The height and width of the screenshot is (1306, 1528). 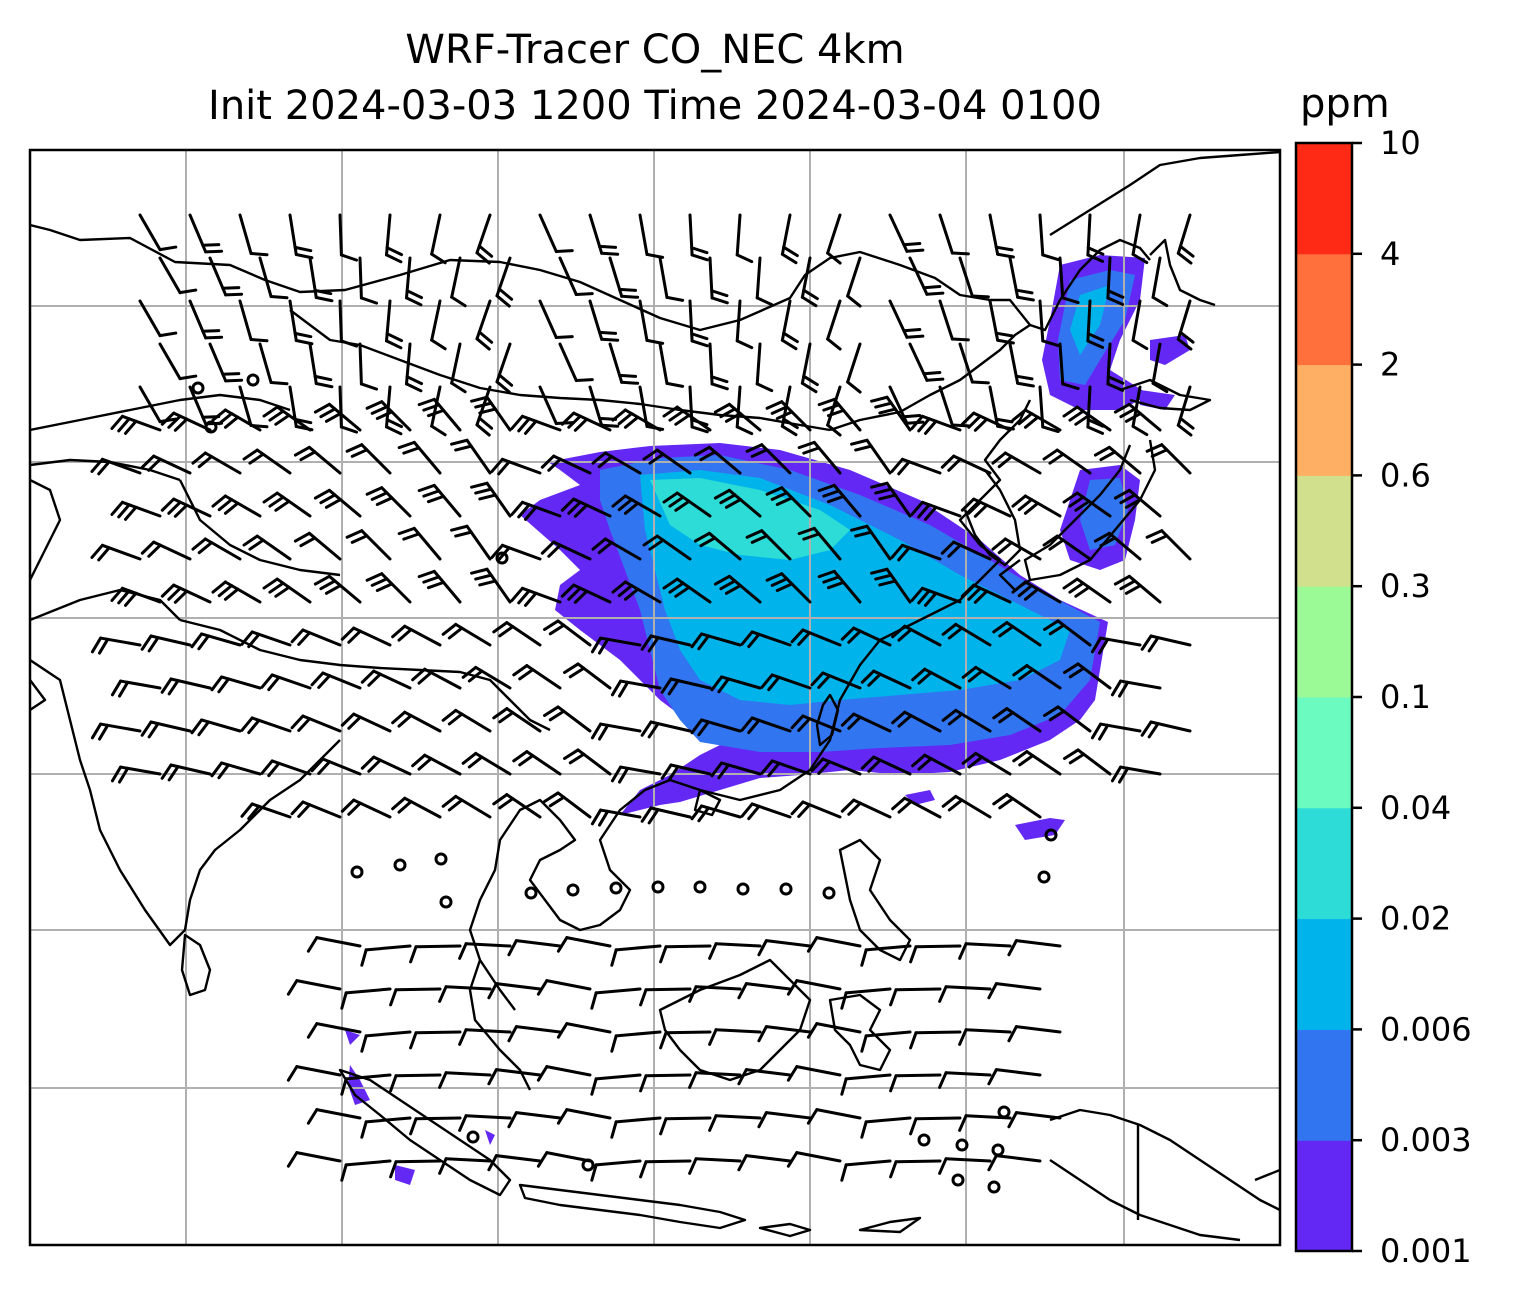 I want to click on colorbar, so click(x=1324, y=697).